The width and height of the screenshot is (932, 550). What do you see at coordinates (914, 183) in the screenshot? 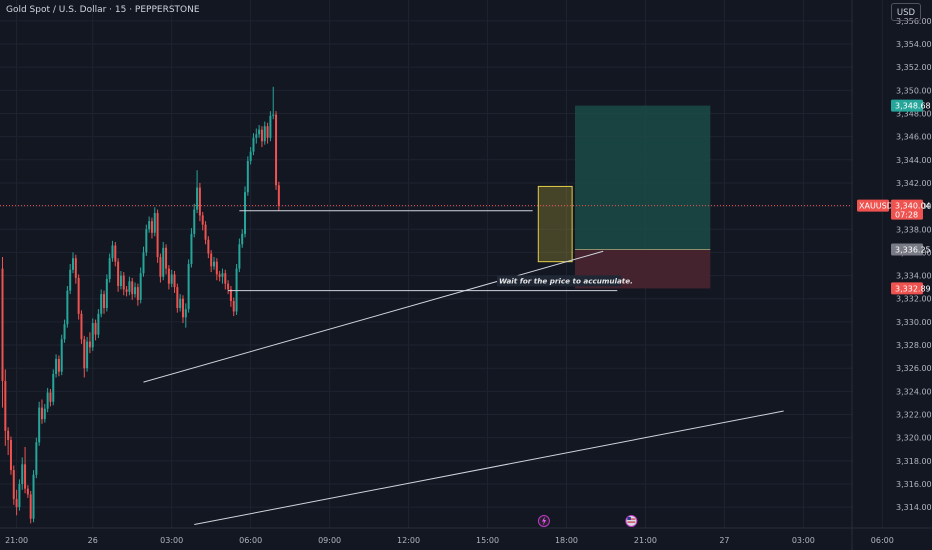
I see `price-tick-label: 3,342.00` at bounding box center [914, 183].